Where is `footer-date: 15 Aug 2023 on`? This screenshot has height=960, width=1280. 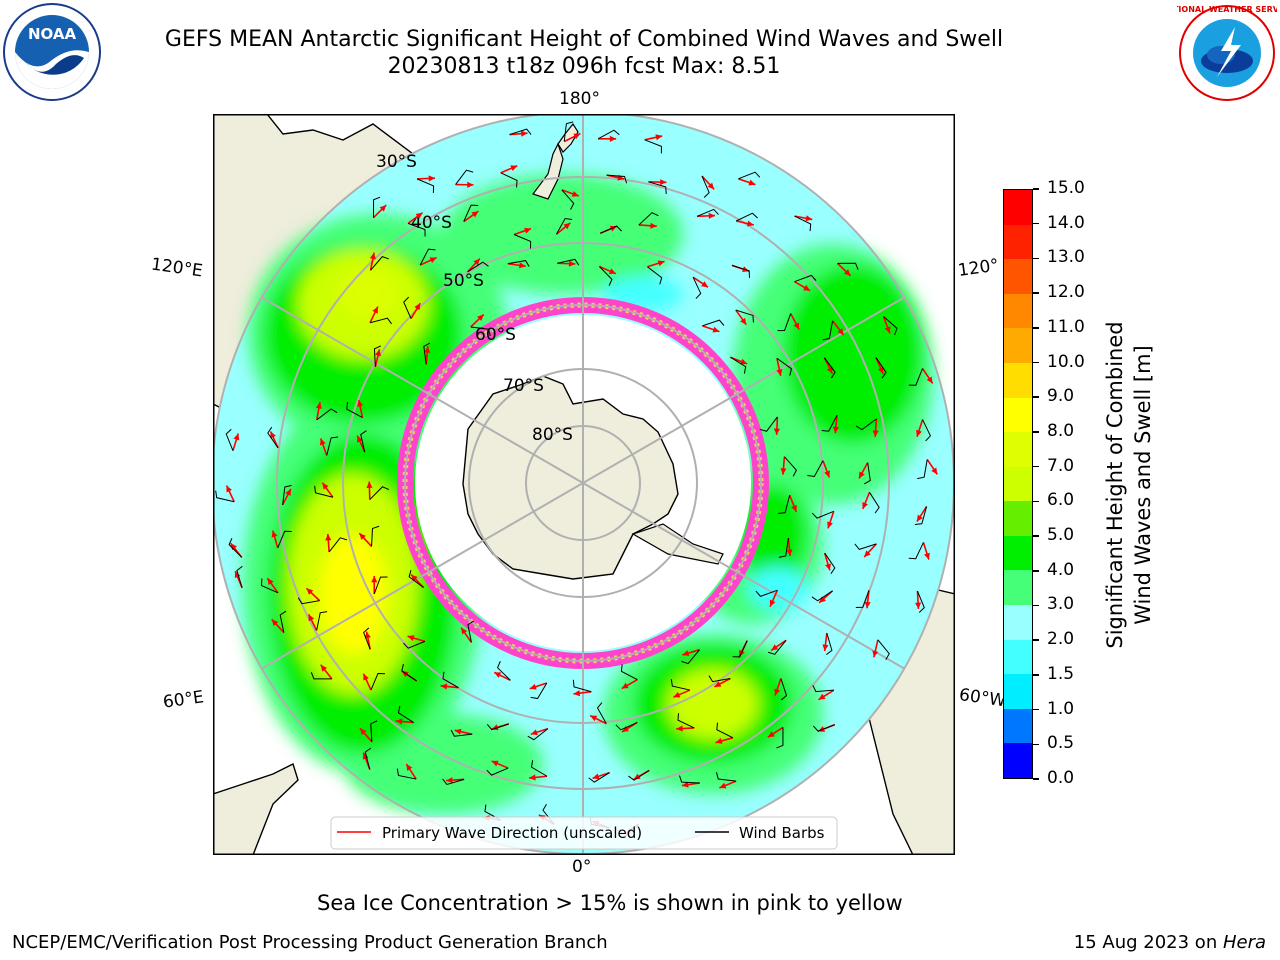
footer-date: 15 Aug 2023 on is located at coordinates (1148, 942).